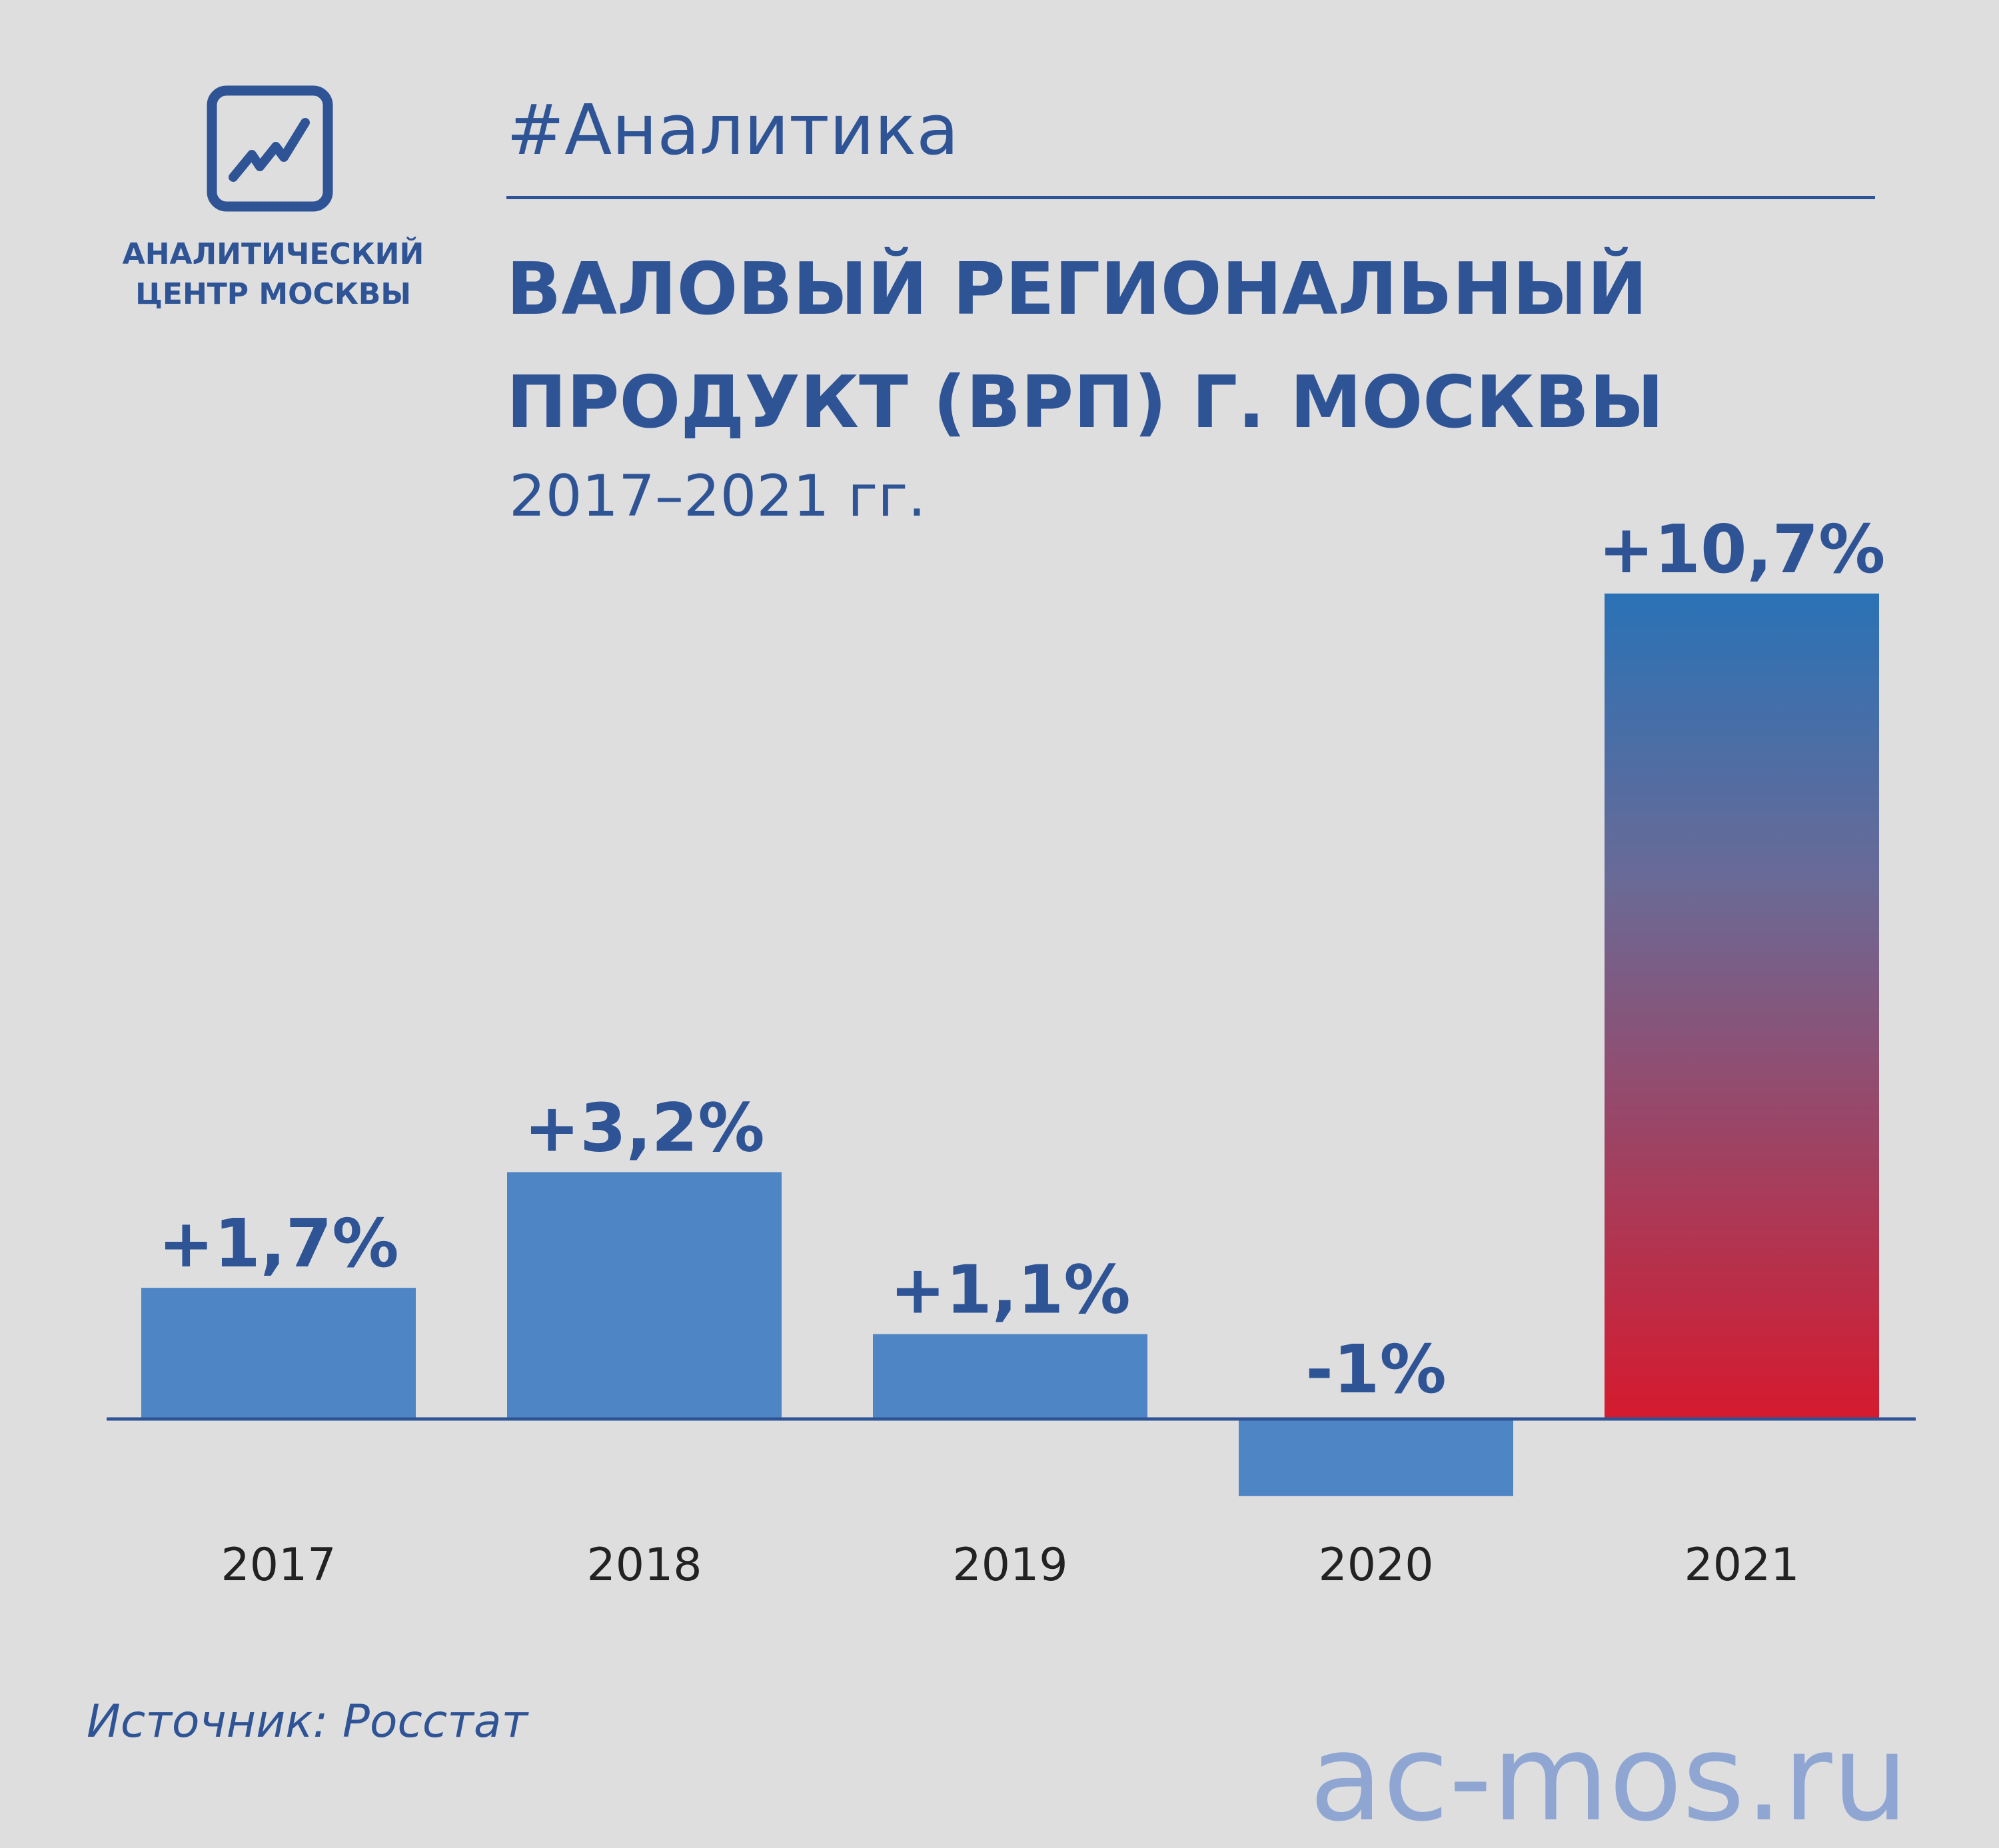 Image resolution: width=1999 pixels, height=1848 pixels. I want to click on x-tick-label-2017: 2017, so click(278, 1565).